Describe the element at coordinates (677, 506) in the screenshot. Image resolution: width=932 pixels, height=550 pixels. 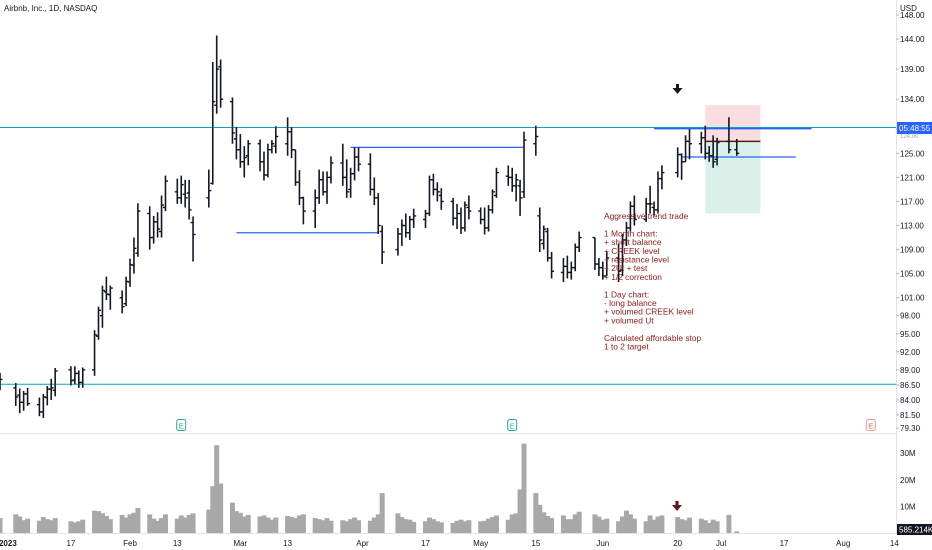
I see `volume-arrow-icon` at that location.